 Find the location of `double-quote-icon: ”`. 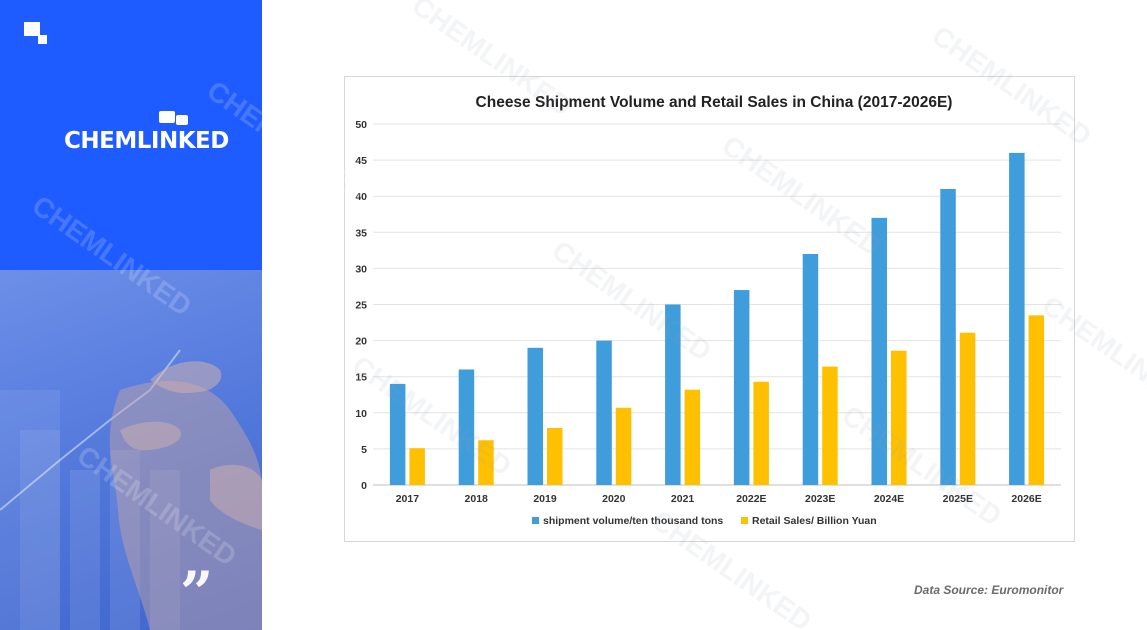

double-quote-icon: ” is located at coordinates (197, 593).